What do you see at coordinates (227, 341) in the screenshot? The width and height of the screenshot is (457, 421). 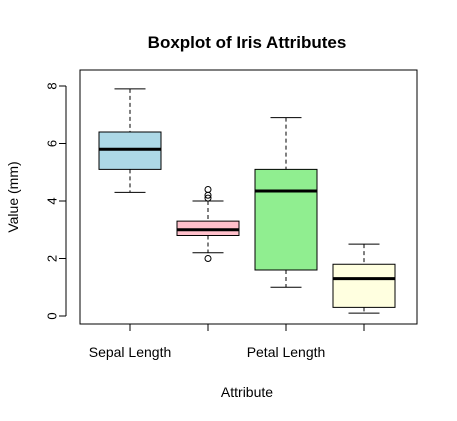 I see `x-axis: Sepal Length Petal Length` at bounding box center [227, 341].